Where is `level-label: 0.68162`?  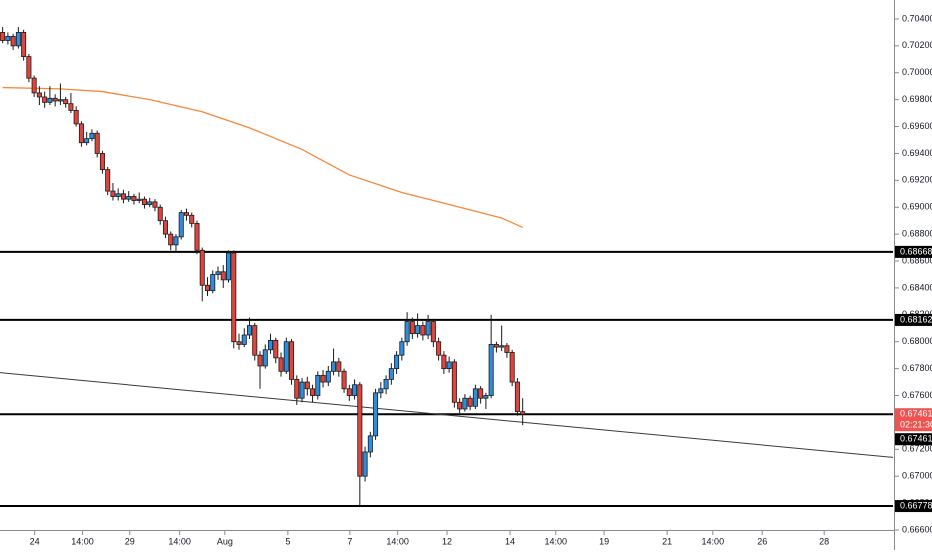
level-label: 0.68162 is located at coordinates (916, 319).